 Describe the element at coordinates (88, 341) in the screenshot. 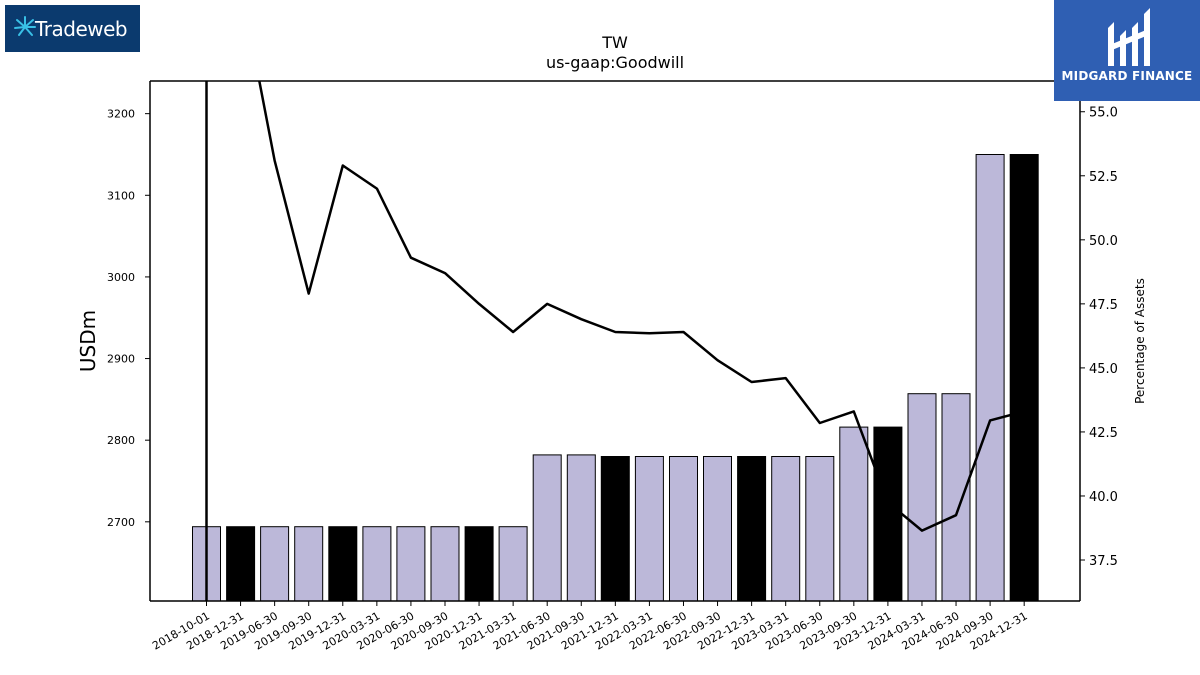

I see `y-axis-label: USDm` at that location.